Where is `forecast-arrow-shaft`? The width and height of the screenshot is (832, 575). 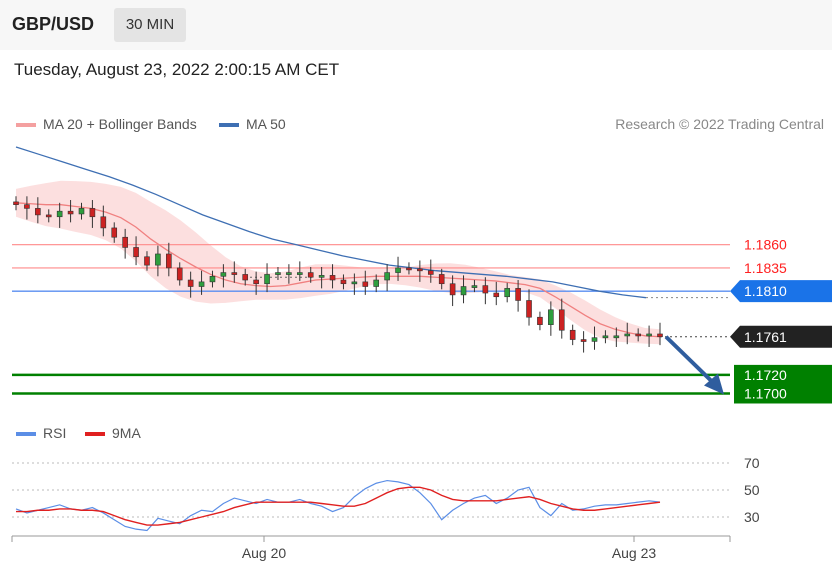
forecast-arrow-shaft is located at coordinates (690, 360).